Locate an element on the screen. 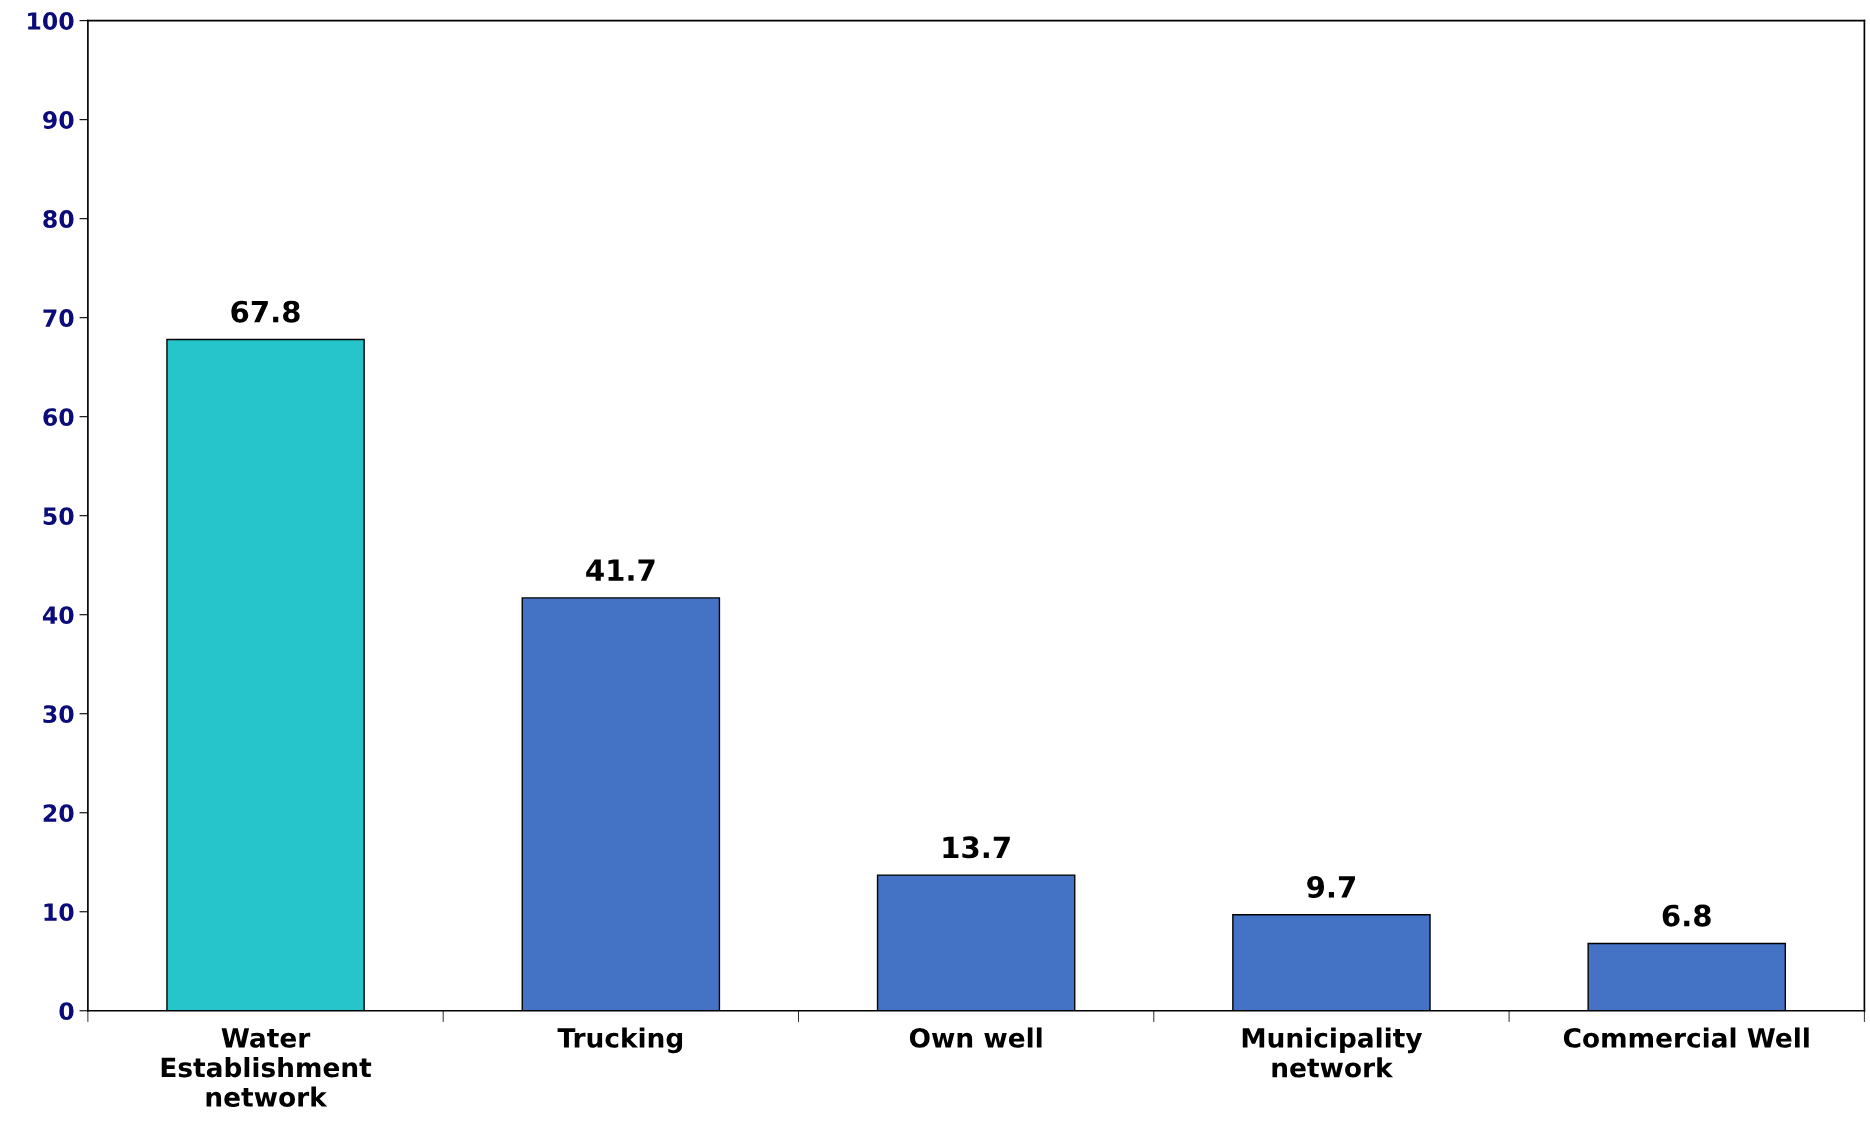 This screenshot has height=1146, width=1870. x-tick-label: Trucking is located at coordinates (620, 1040).